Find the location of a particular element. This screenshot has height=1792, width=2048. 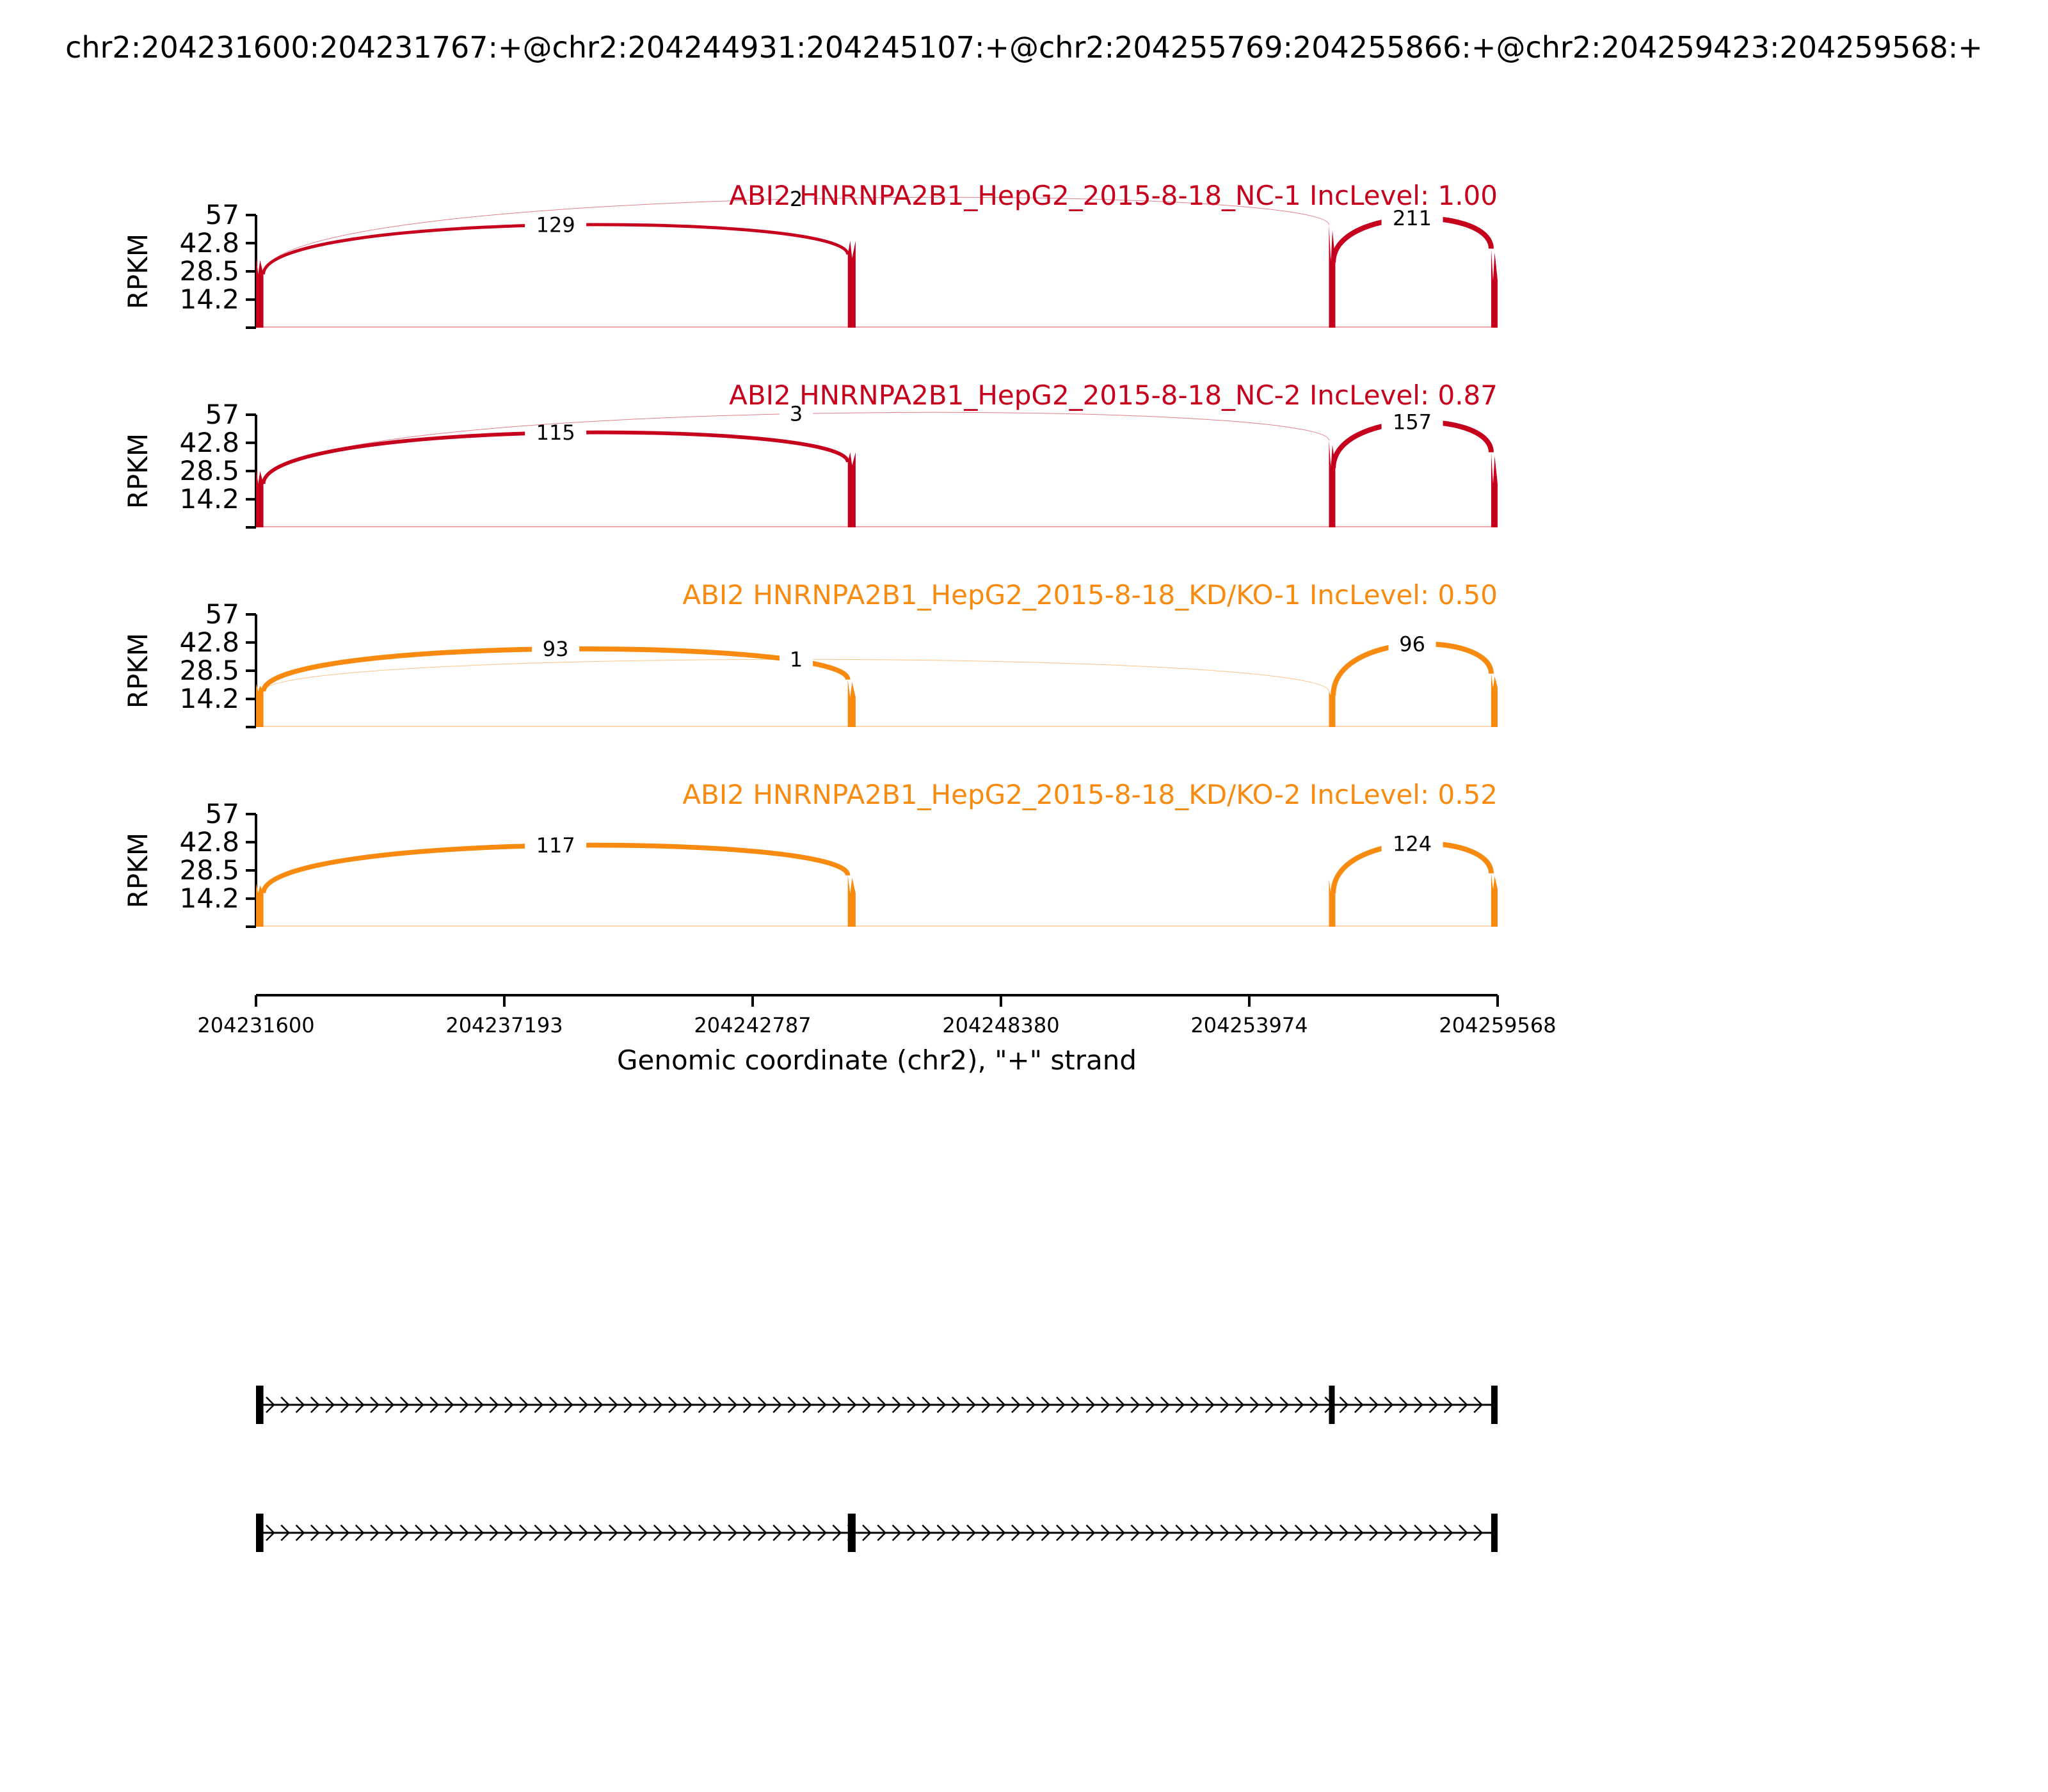

junction-count: 3 is located at coordinates (796, 413).